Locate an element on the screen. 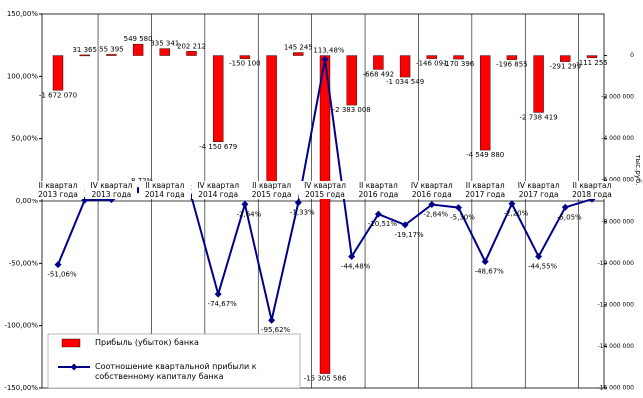  y-tick-label: -150,00% is located at coordinates (21, 388).